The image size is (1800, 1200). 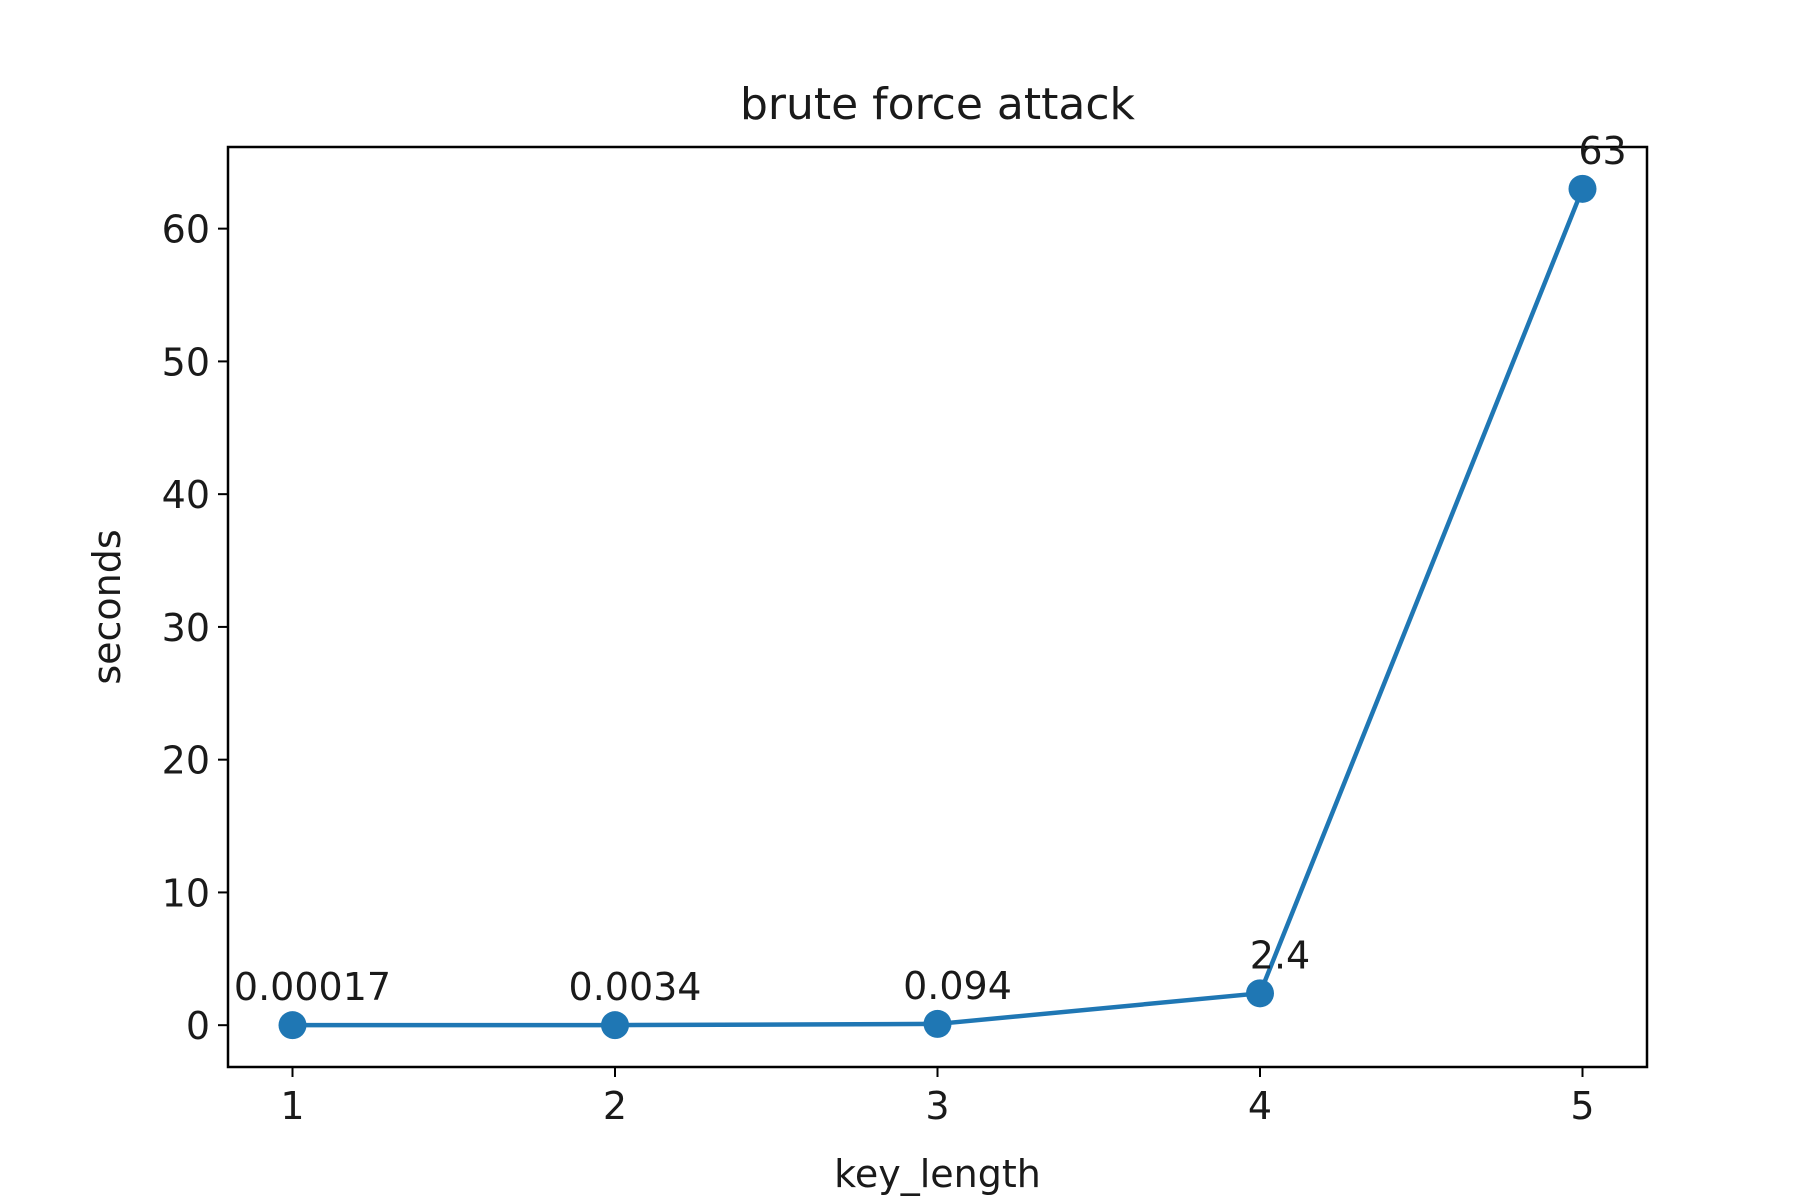 What do you see at coordinates (186, 628) in the screenshot?
I see `y-tick-label: 30` at bounding box center [186, 628].